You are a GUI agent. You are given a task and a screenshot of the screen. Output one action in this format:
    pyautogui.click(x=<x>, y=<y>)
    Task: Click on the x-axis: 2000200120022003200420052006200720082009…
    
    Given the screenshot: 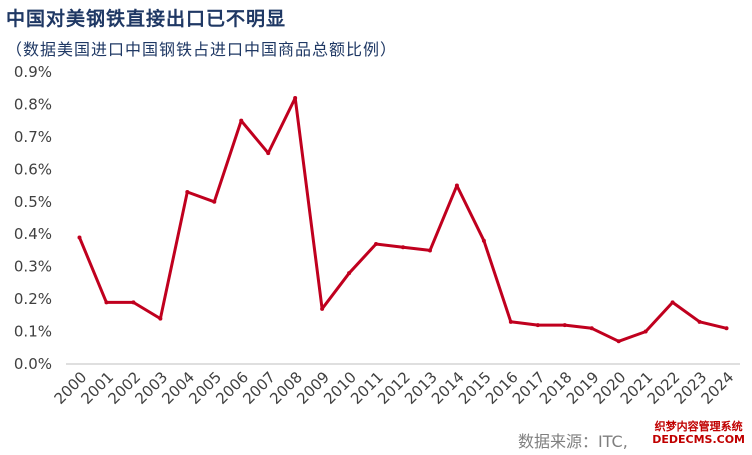 What is the action you would take?
    pyautogui.click(x=394, y=388)
    